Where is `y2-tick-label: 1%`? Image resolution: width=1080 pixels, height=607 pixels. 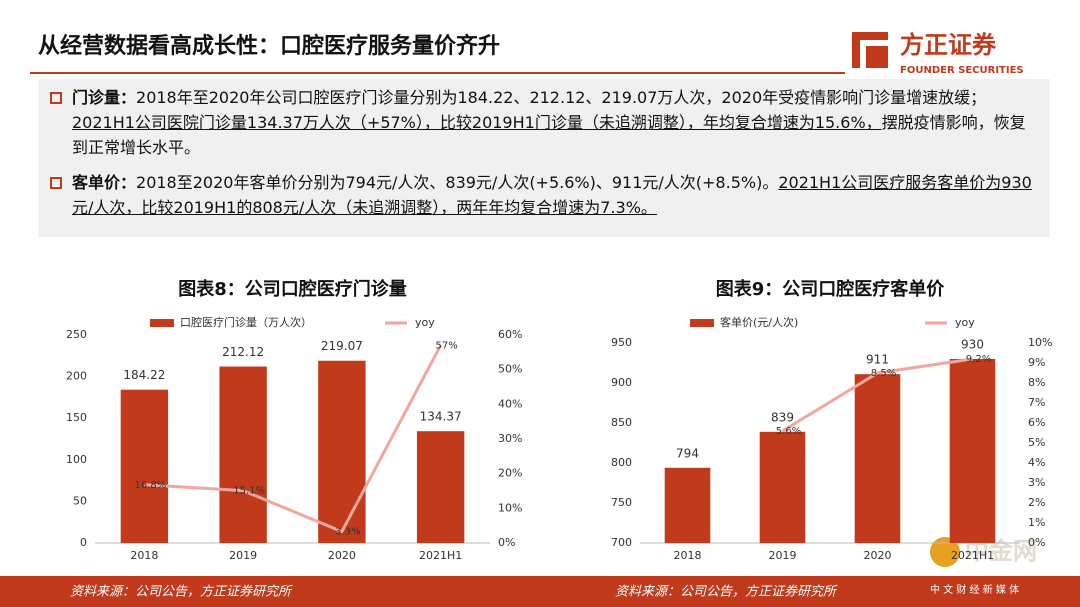 y2-tick-label: 1% is located at coordinates (1036, 522).